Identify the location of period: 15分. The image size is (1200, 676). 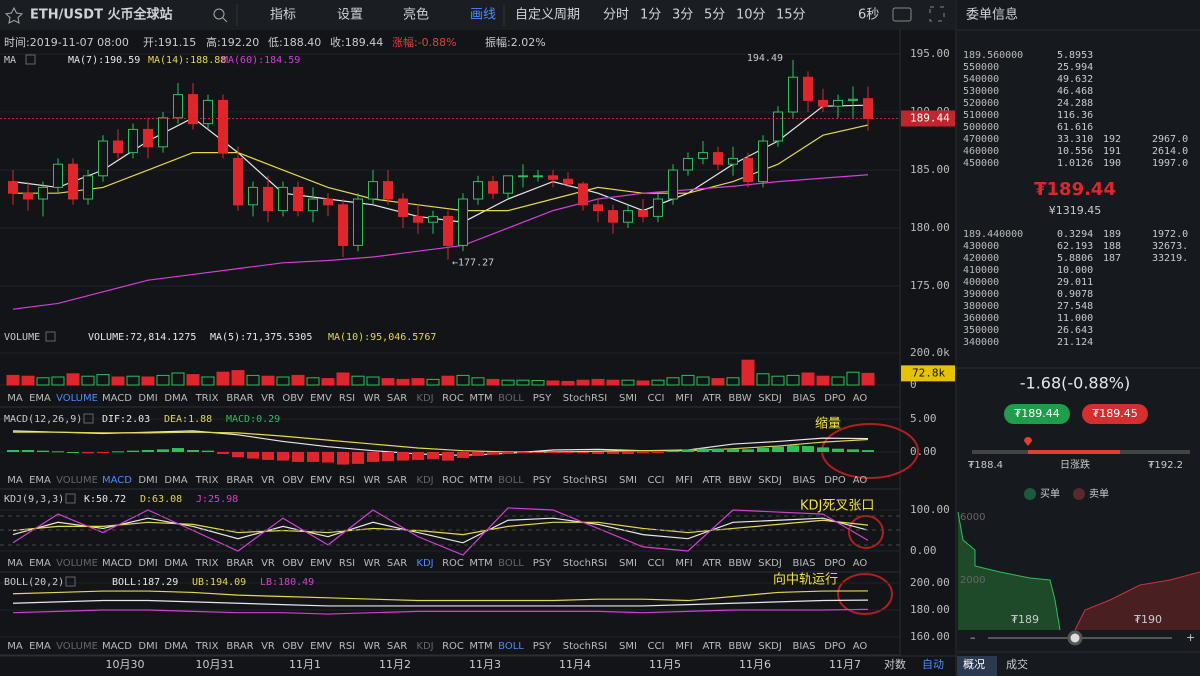
(791, 15).